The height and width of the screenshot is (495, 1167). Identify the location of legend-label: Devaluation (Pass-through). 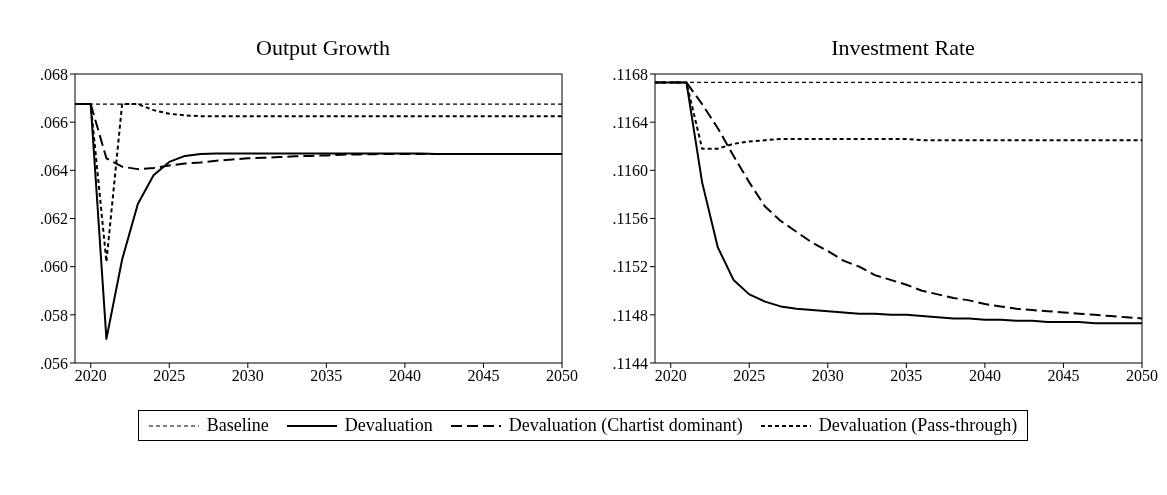
(918, 425).